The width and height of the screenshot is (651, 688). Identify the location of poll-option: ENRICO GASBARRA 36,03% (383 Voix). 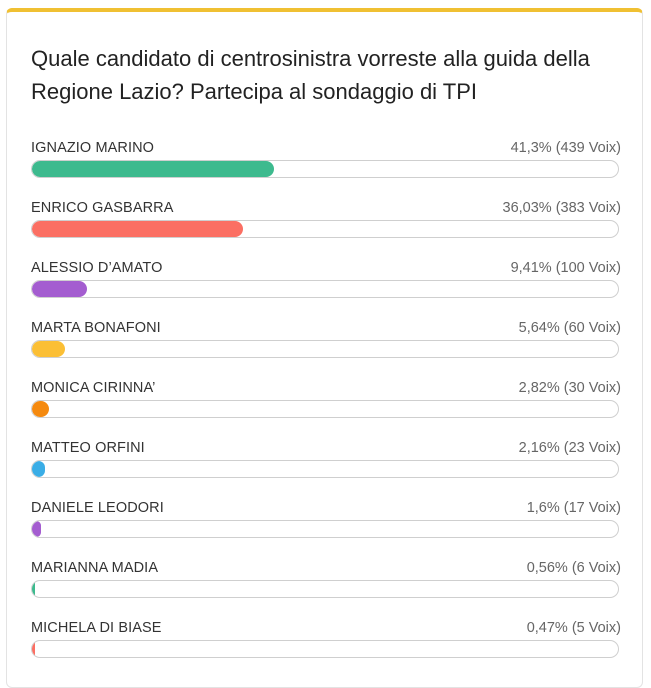
(326, 225).